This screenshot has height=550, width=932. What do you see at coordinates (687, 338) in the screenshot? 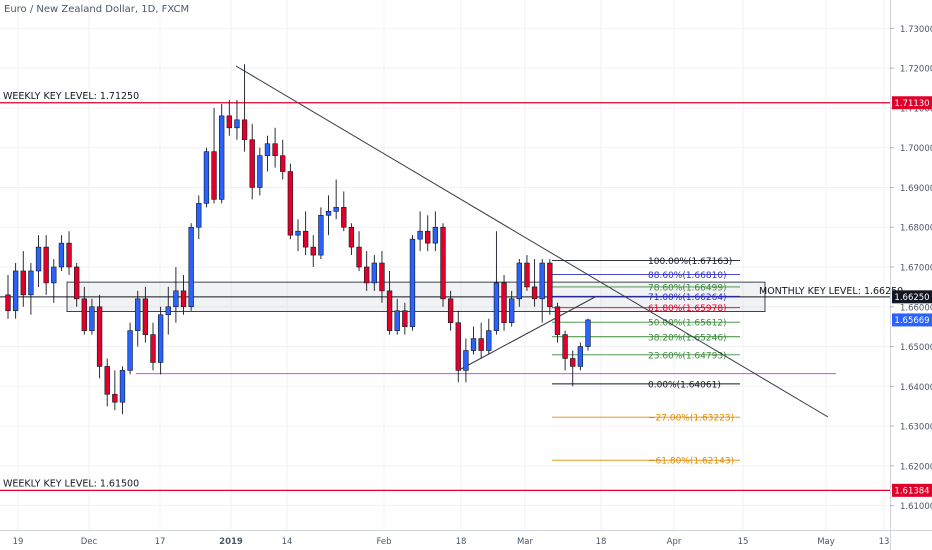
I see `fib-label-6: 38.20%(1.65246)` at bounding box center [687, 338].